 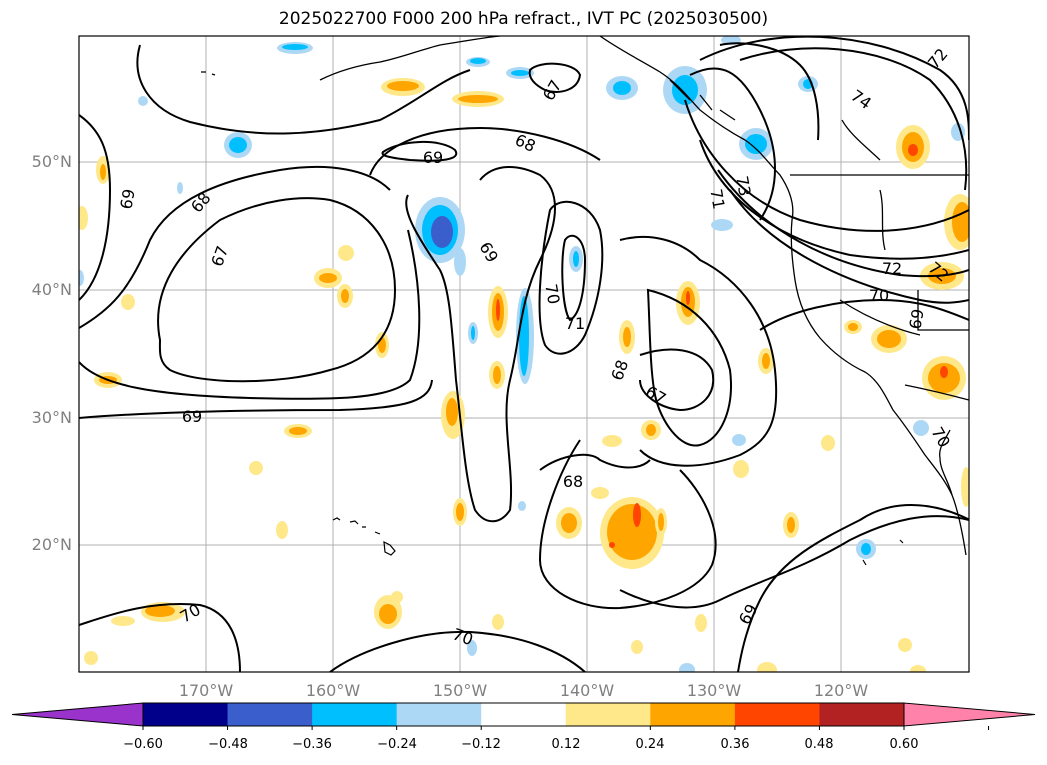 What do you see at coordinates (819, 744) in the screenshot?
I see `colorbar-tick-label: 0.48` at bounding box center [819, 744].